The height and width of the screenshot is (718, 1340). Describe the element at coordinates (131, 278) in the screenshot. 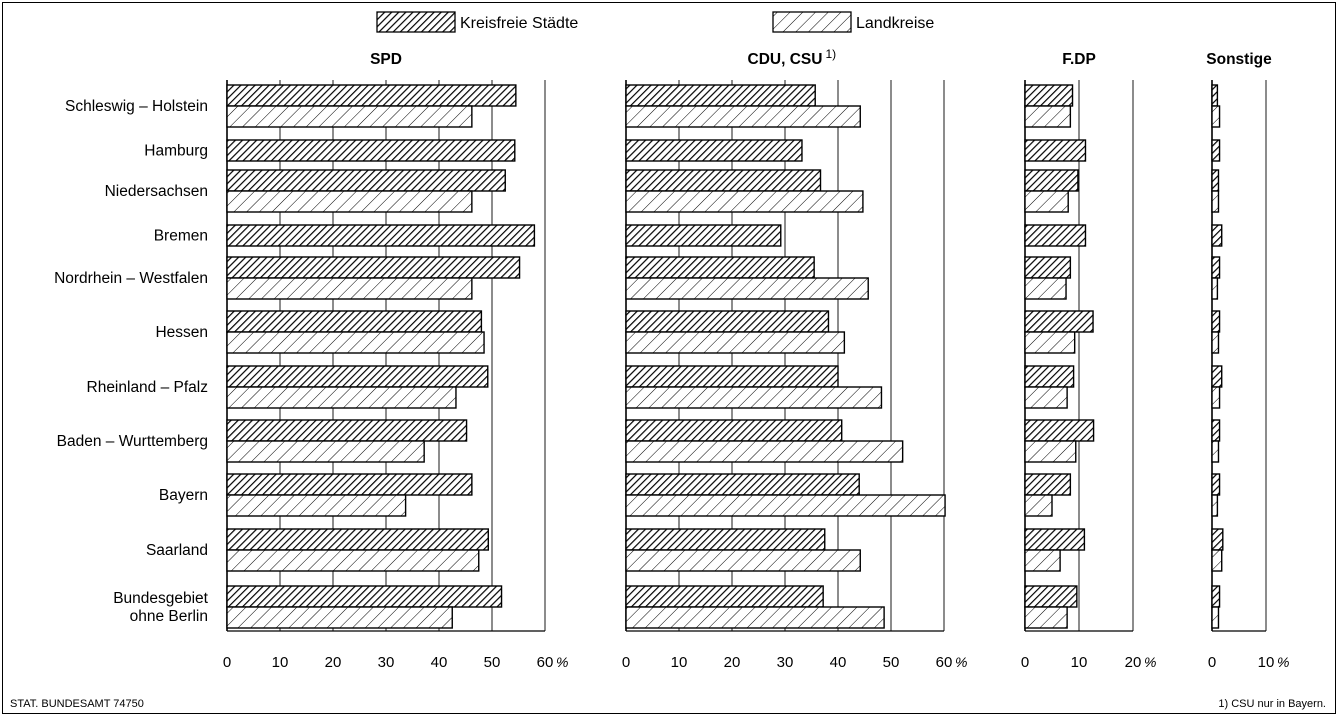

I see `category-label: Nordrhein – Westfalen` at that location.